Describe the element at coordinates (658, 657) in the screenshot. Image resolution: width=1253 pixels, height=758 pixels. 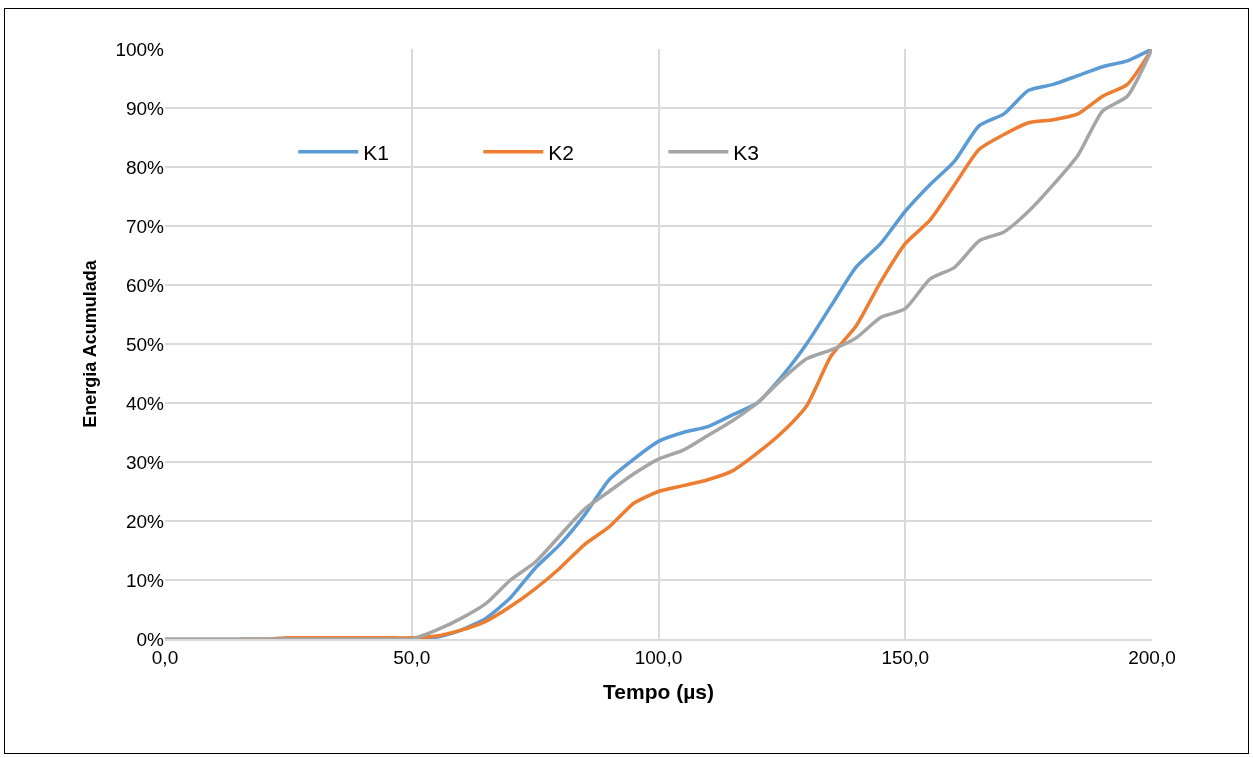
I see `x-tick-label: 100,0` at that location.